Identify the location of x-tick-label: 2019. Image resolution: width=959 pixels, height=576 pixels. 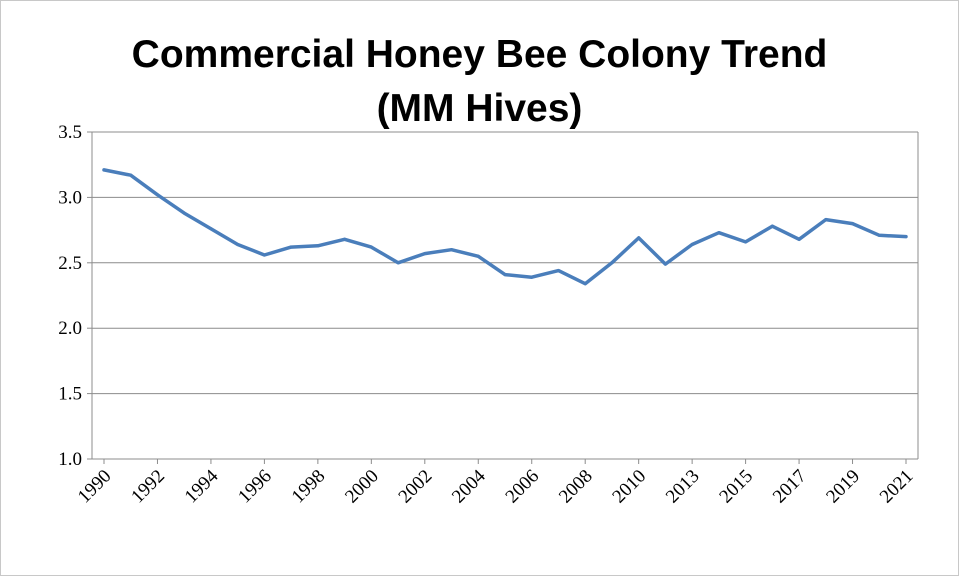
(843, 487).